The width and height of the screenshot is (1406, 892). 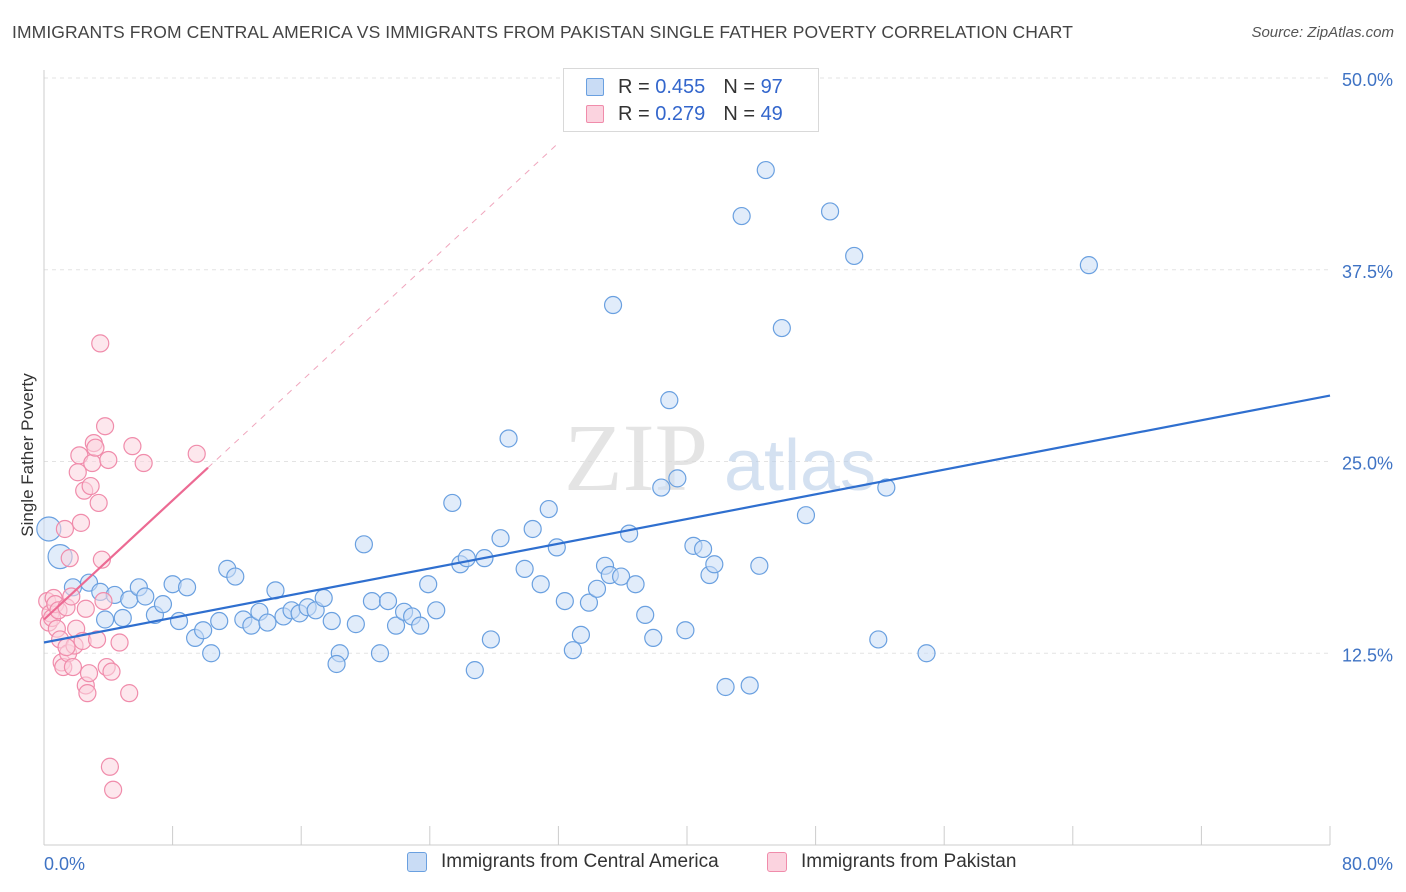 I want to click on legend-swatch-pakistan, so click(x=595, y=114).